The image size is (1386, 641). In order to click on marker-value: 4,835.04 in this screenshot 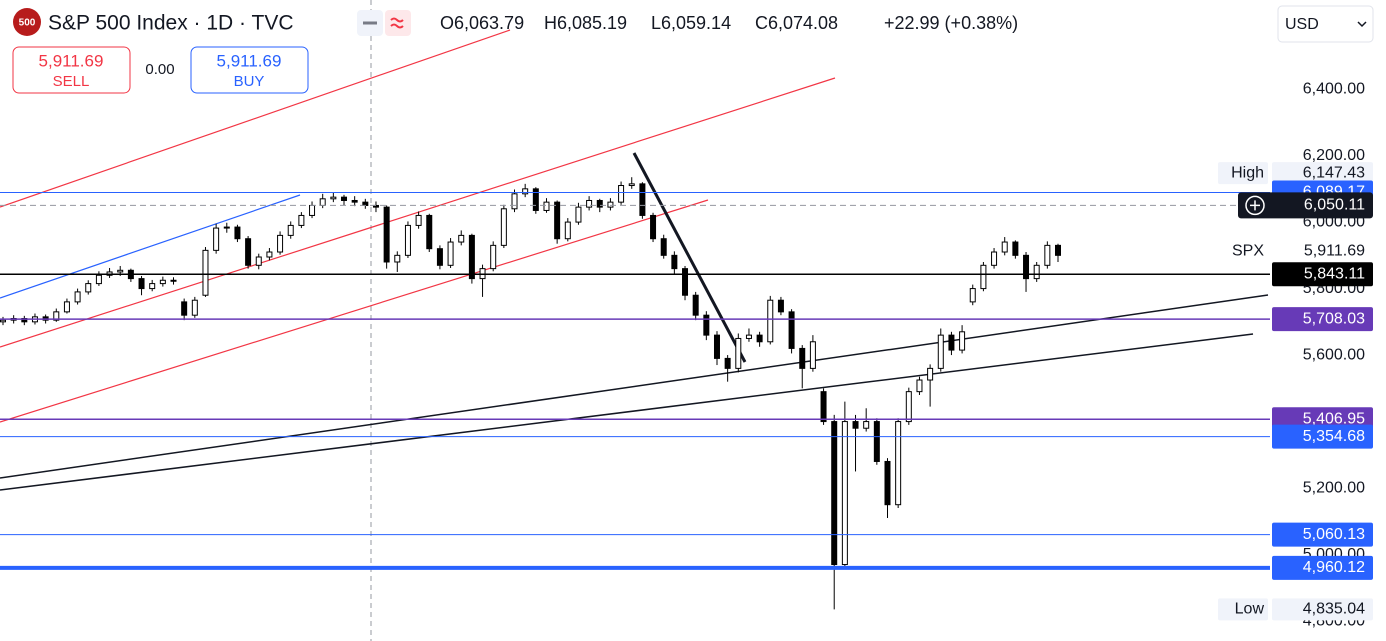, I will do `click(1334, 609)`.